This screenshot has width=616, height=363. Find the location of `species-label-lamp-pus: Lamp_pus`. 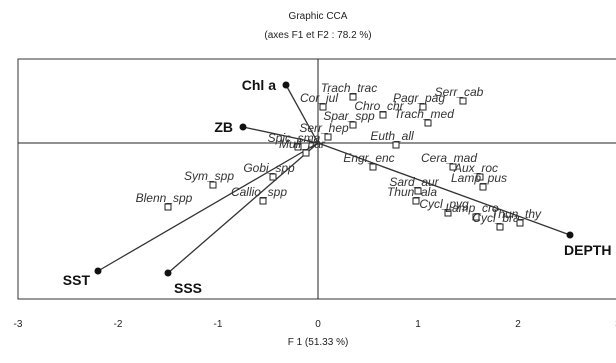

species-label-lamp-pus: Lamp_pus is located at coordinates (479, 178).